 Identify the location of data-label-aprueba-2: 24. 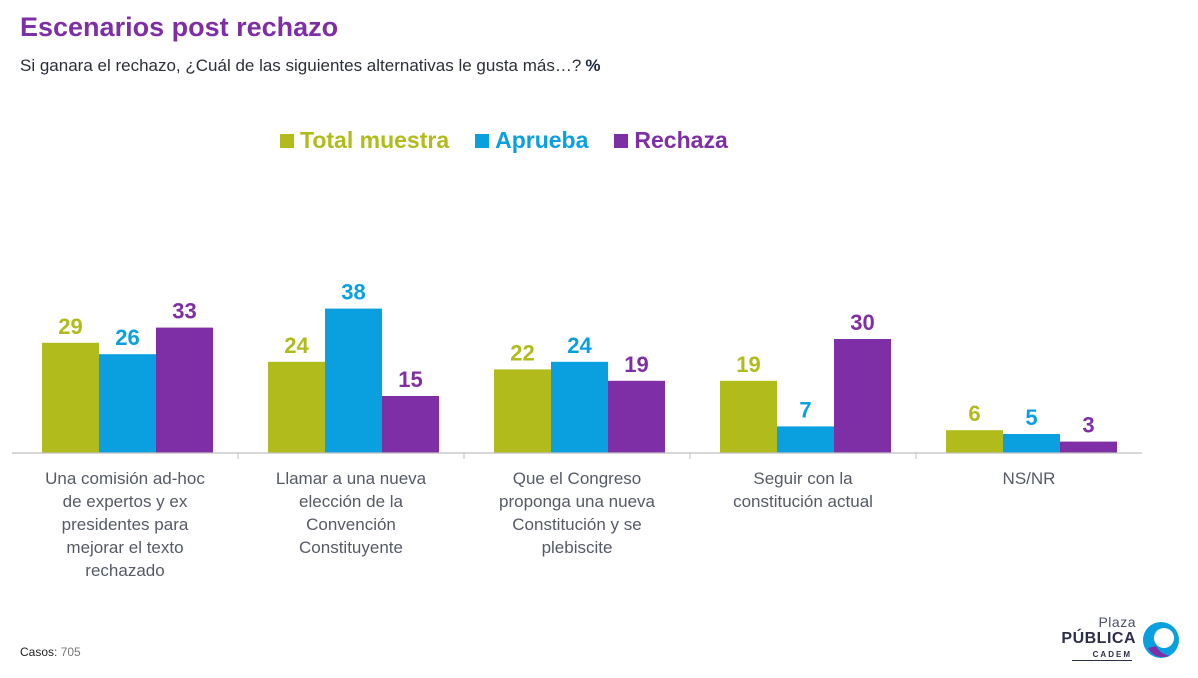
(579, 345).